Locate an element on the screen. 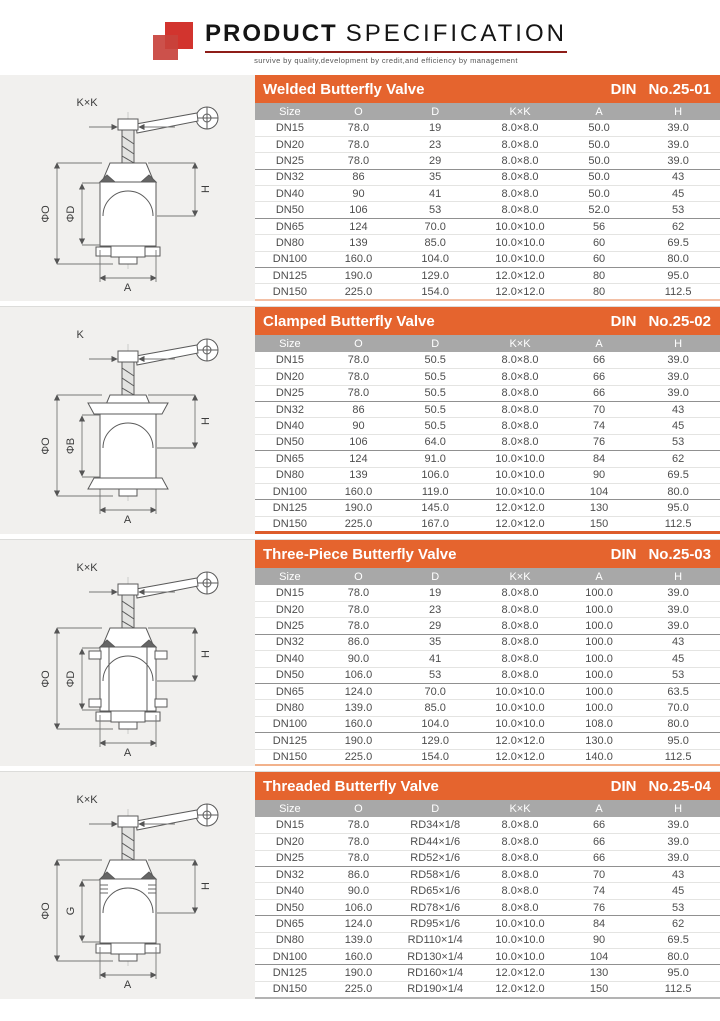 Image resolution: width=720 pixels, height=1021 pixels. table-cell: RD65×1/6 is located at coordinates (435, 891).